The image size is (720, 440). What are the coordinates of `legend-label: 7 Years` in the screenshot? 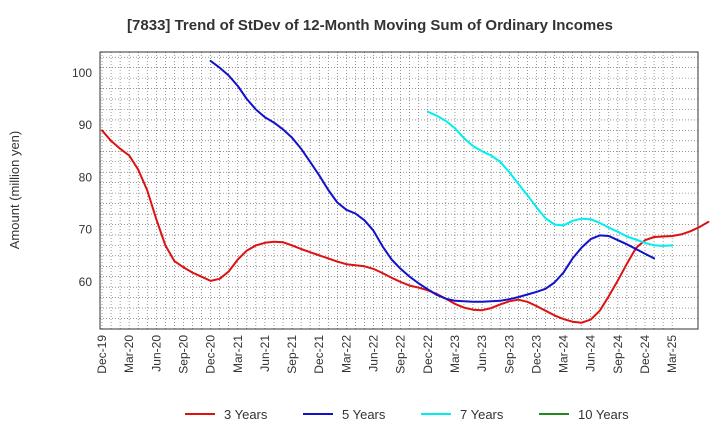 It's located at (482, 414).